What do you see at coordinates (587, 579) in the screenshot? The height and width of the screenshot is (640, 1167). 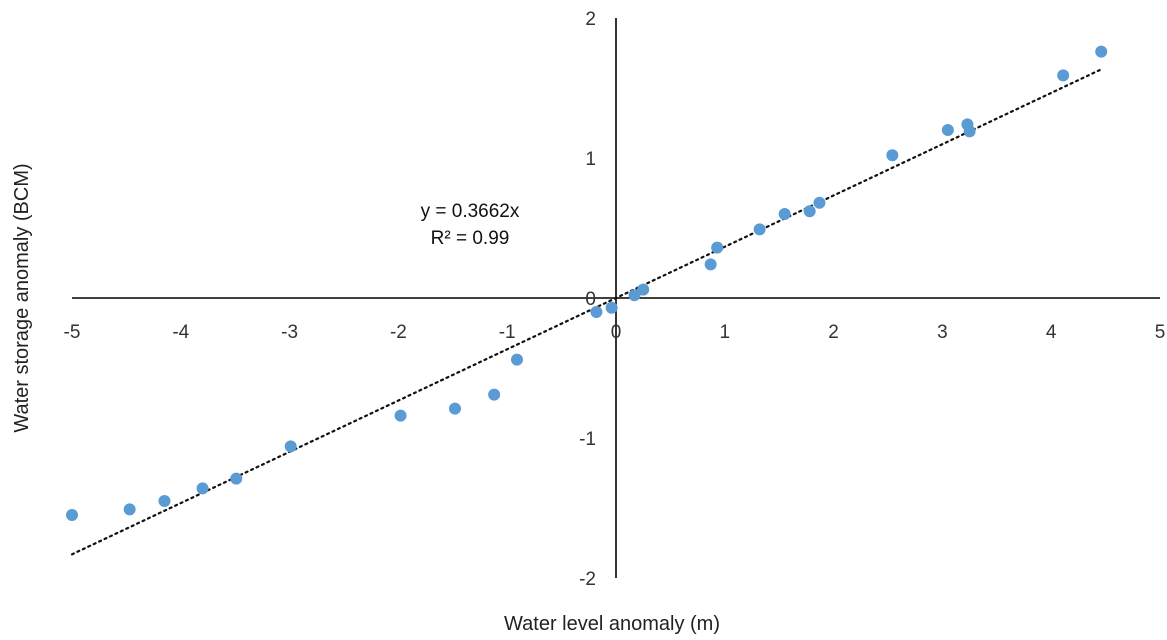 I see `y-tick-label: -2` at bounding box center [587, 579].